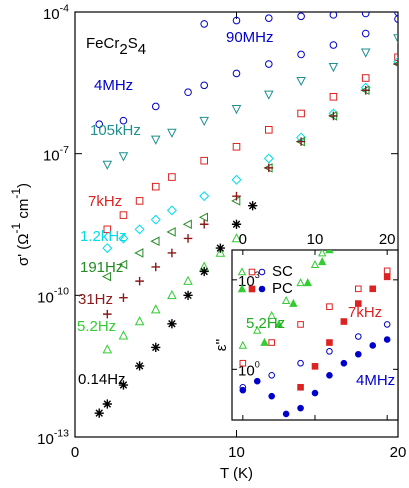 The image size is (409, 488). I want to click on chart-title-subscript: 4, so click(142, 49).